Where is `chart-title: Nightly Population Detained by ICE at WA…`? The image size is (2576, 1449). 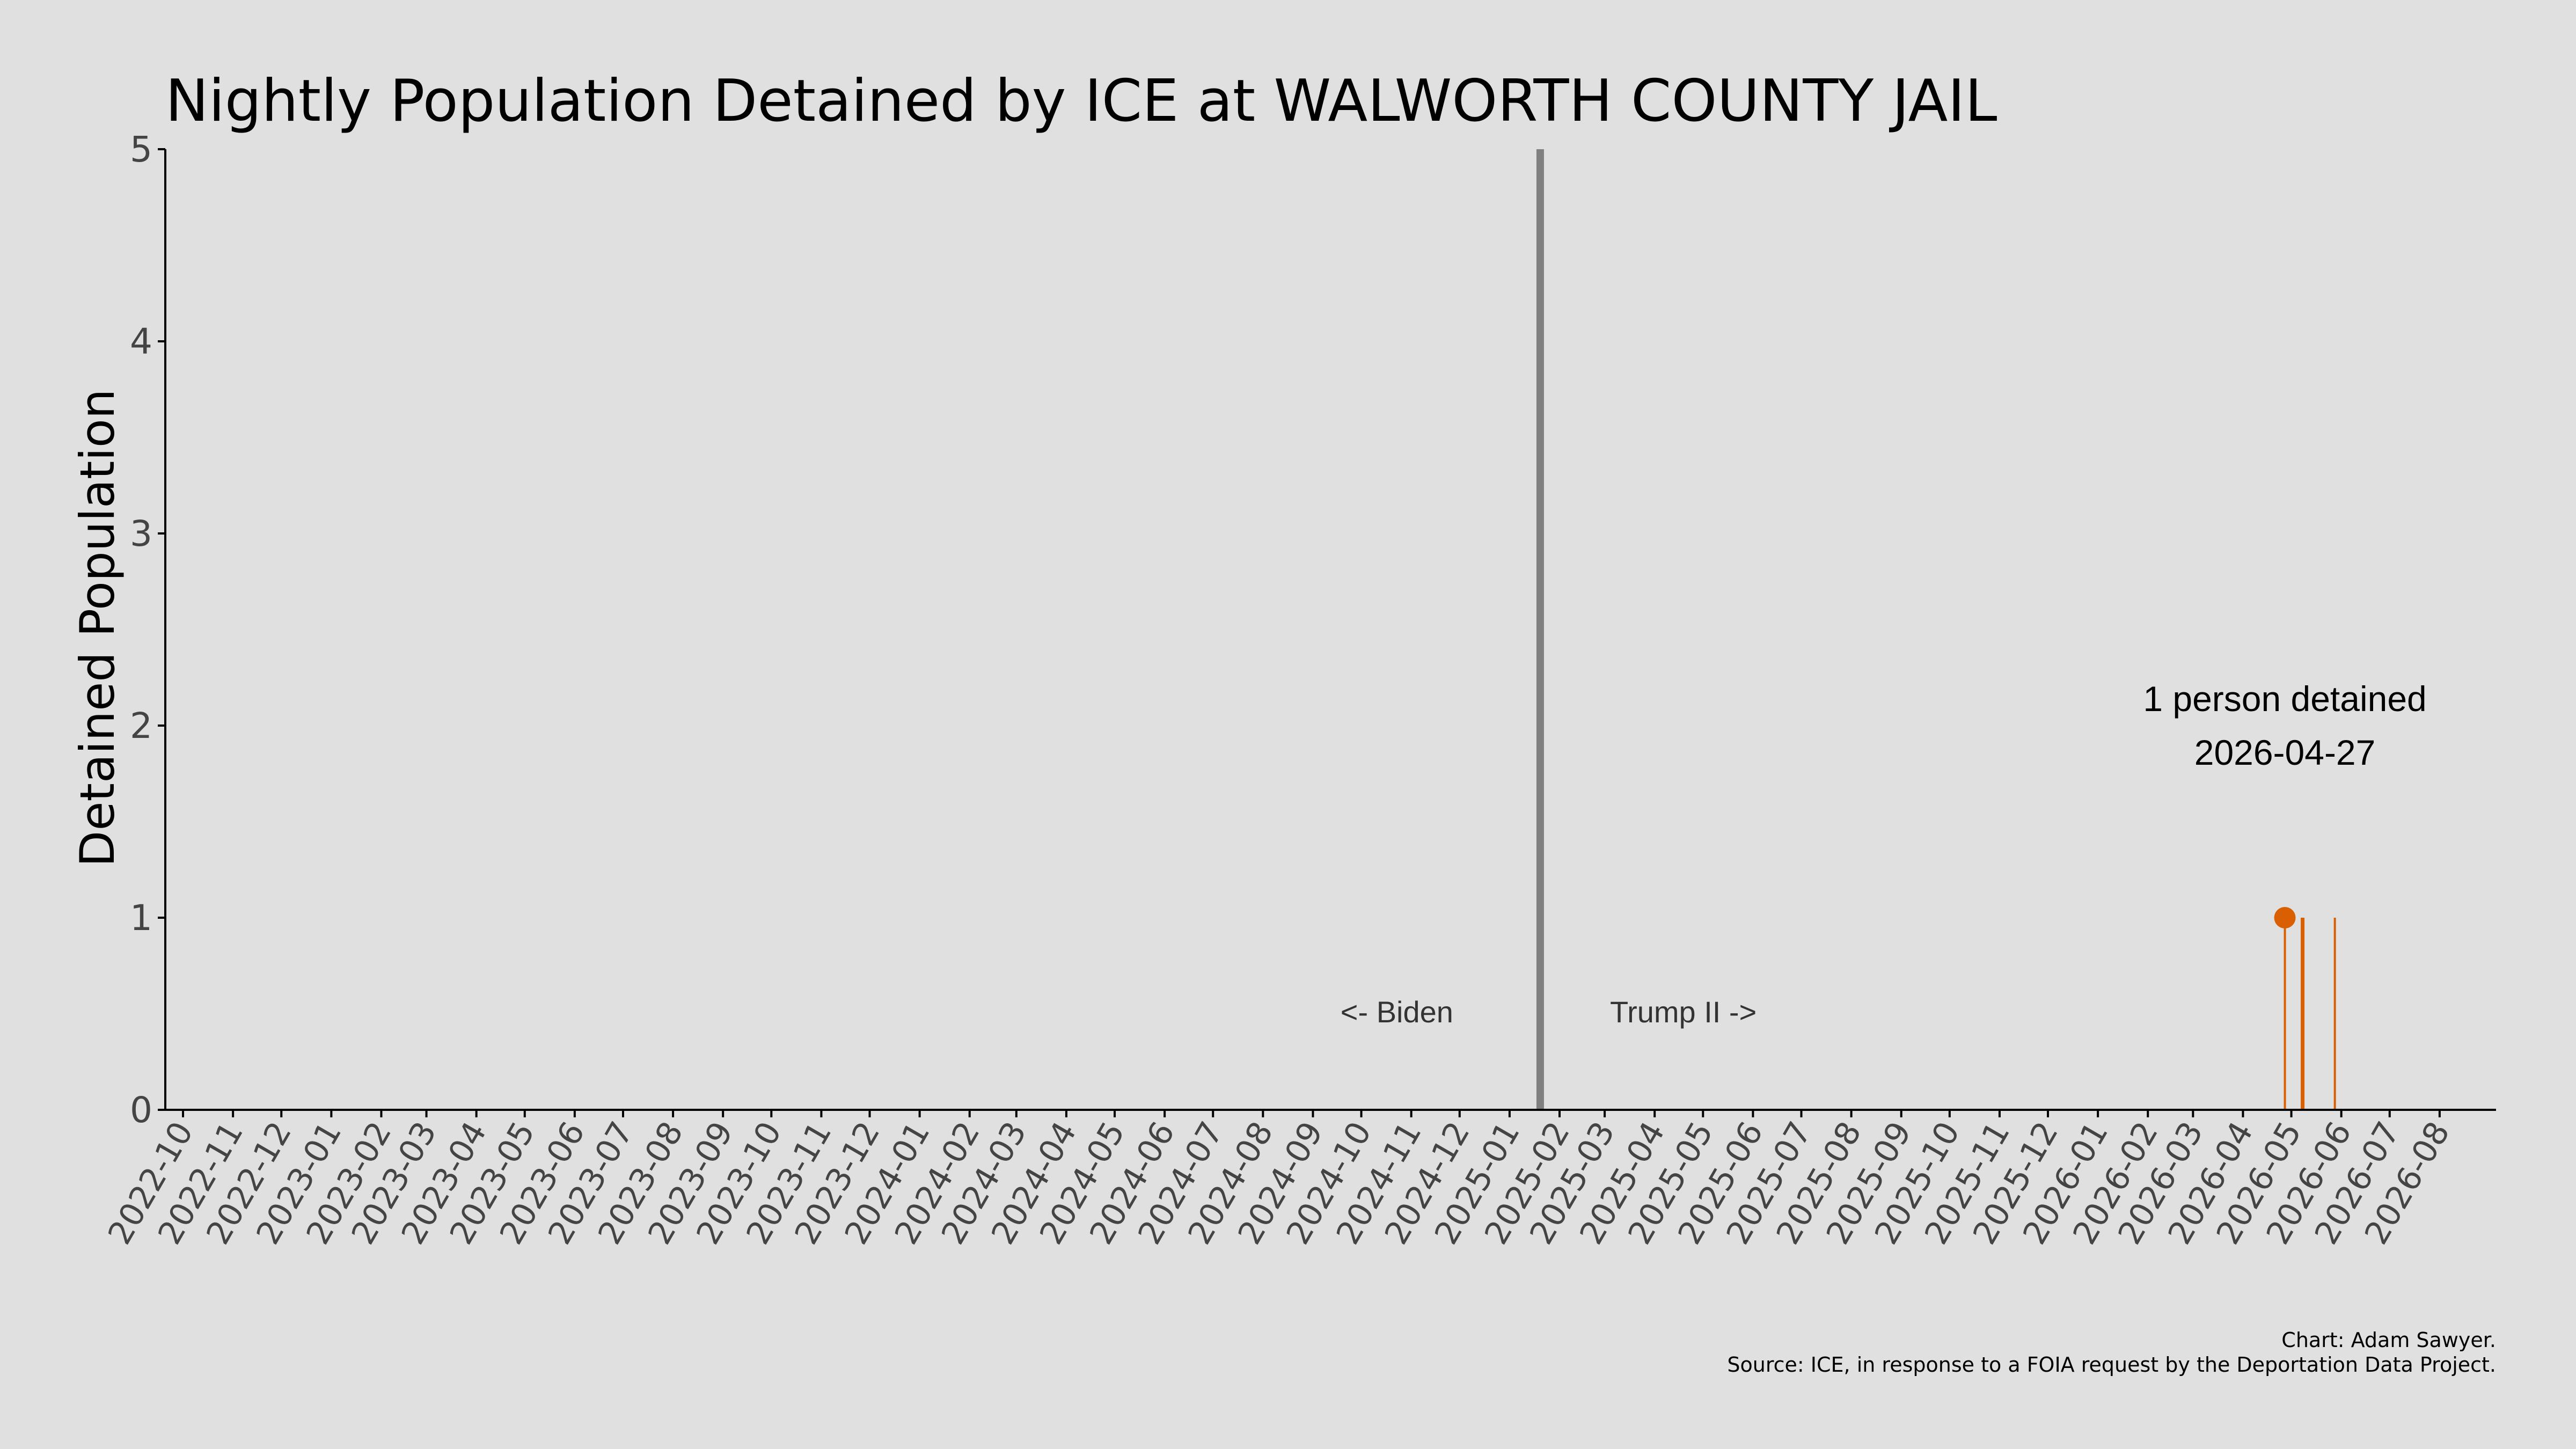 chart-title: Nightly Population Detained by ICE at WA… is located at coordinates (1081, 101).